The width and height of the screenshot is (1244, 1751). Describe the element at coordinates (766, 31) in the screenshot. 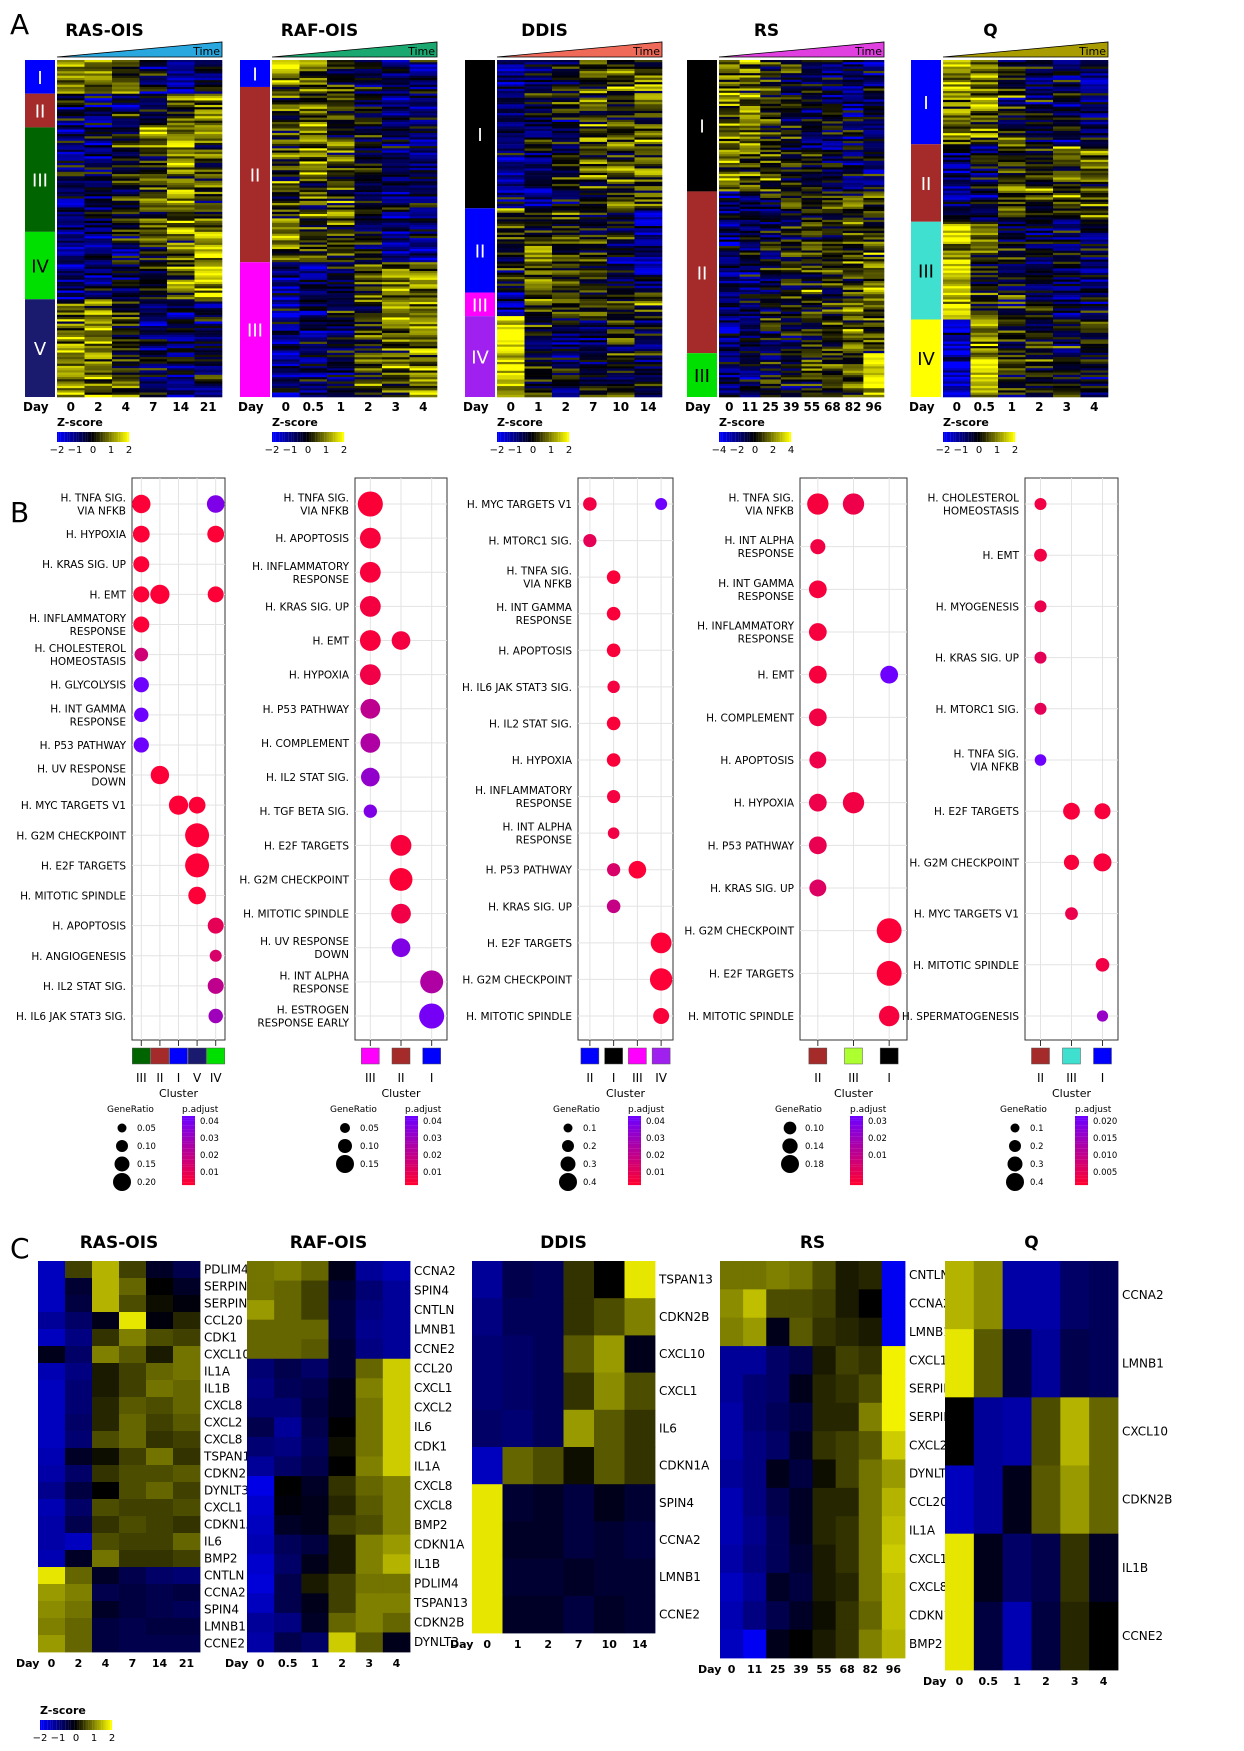

I see `condition-title: RS` at that location.